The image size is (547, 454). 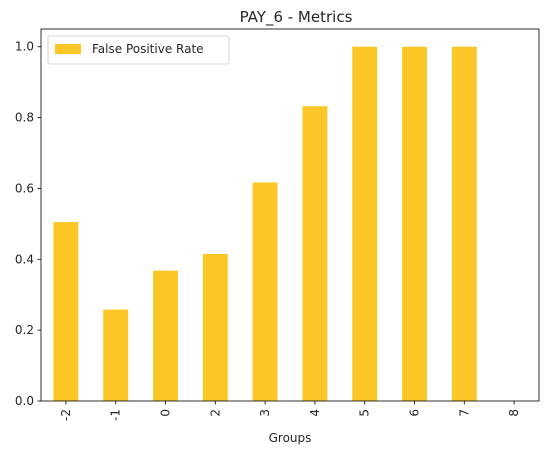 What do you see at coordinates (66, 311) in the screenshot?
I see `bar--2` at bounding box center [66, 311].